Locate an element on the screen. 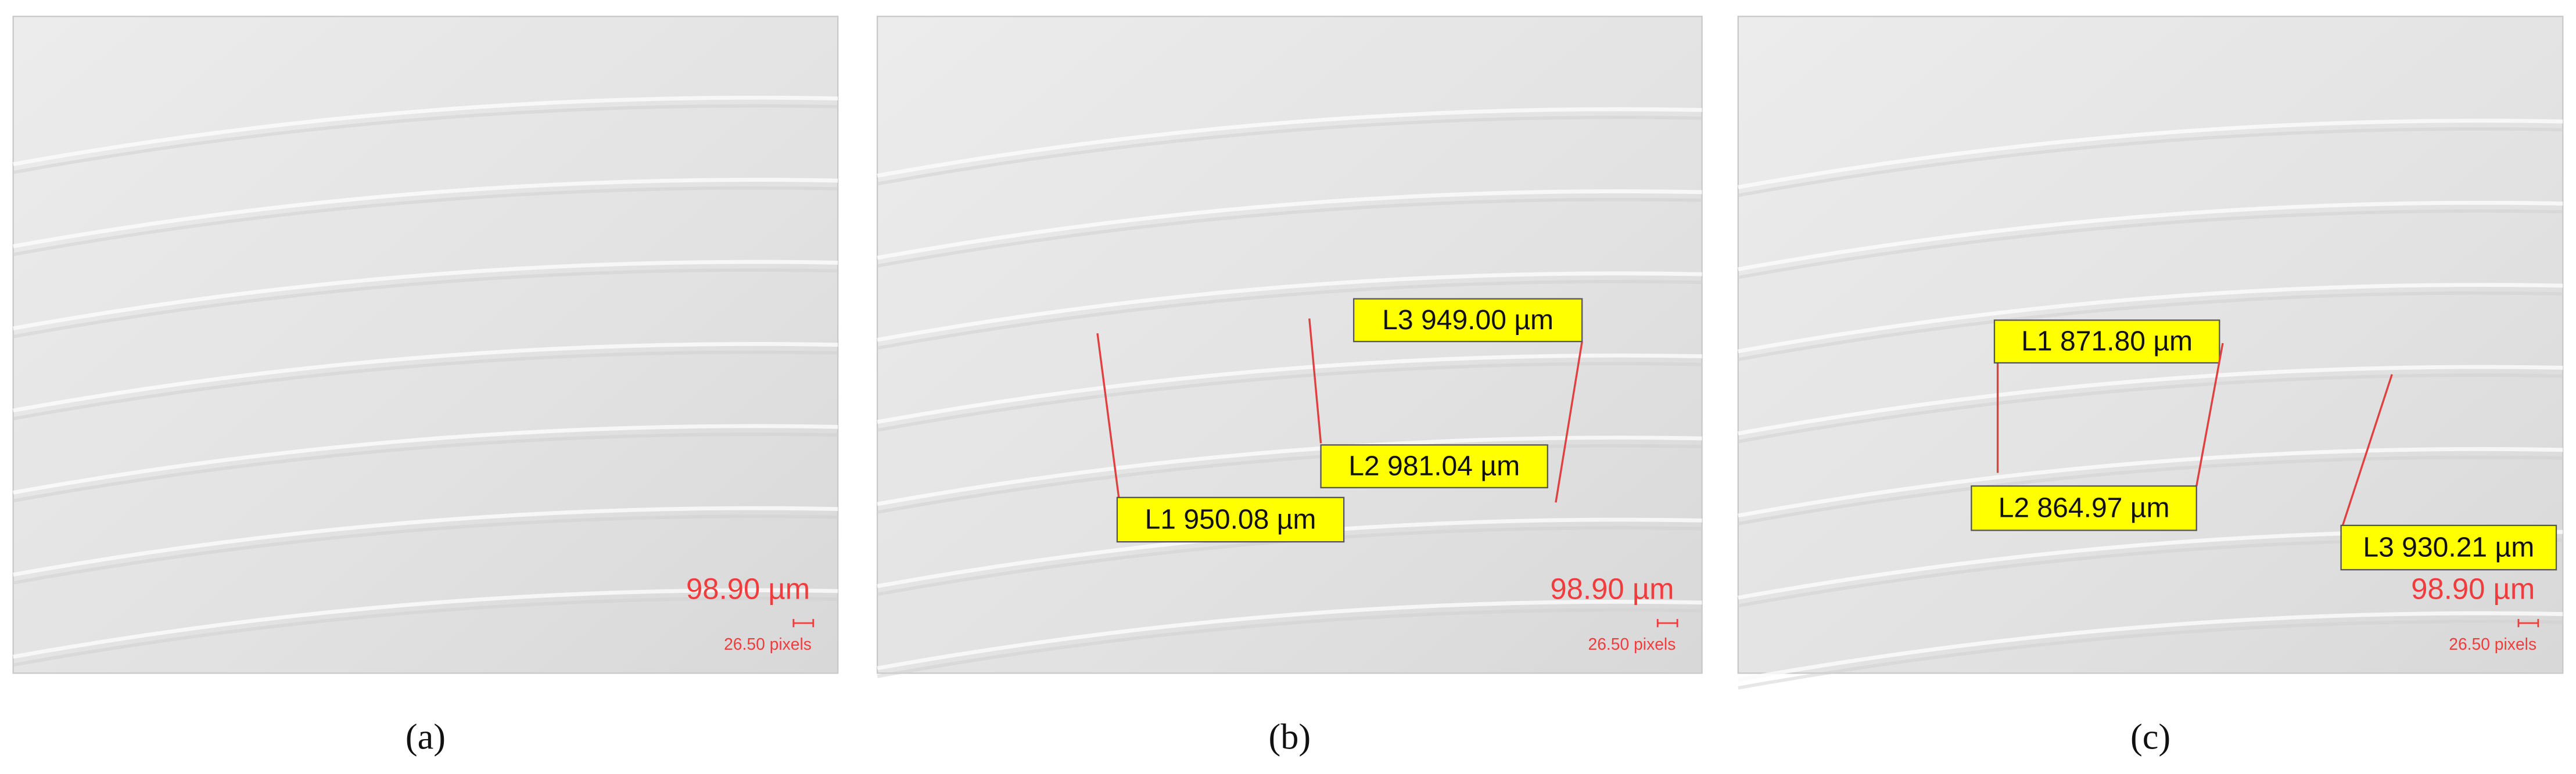 This screenshot has width=2576, height=774. measure-label: L2 864.97 µm is located at coordinates (2084, 508).